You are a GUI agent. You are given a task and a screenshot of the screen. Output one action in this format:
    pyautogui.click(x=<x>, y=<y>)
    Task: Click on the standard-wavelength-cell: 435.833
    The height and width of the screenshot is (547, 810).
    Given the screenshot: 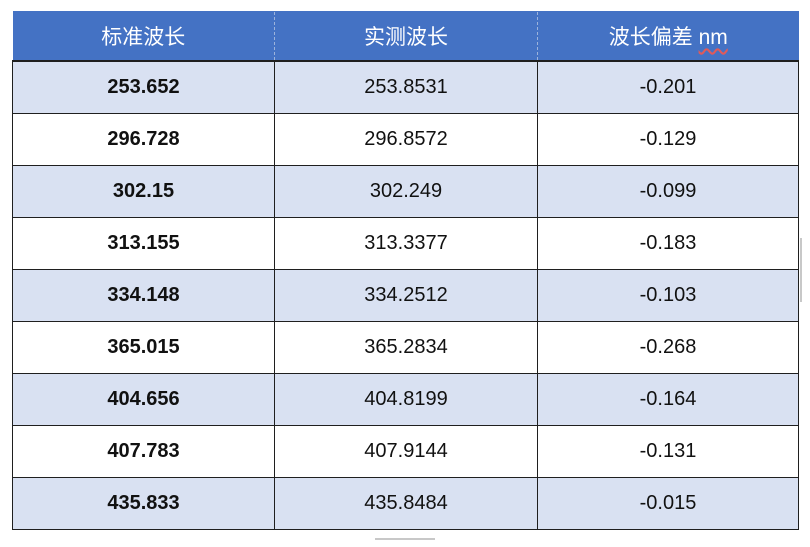 What is the action you would take?
    pyautogui.click(x=143, y=503)
    